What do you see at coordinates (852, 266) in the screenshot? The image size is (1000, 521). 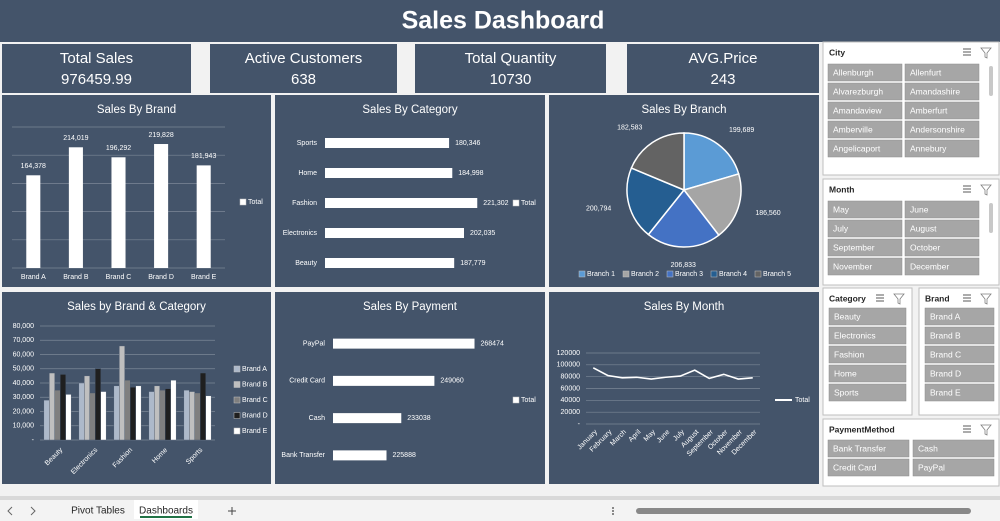 I see `slicer-item-label: November` at bounding box center [852, 266].